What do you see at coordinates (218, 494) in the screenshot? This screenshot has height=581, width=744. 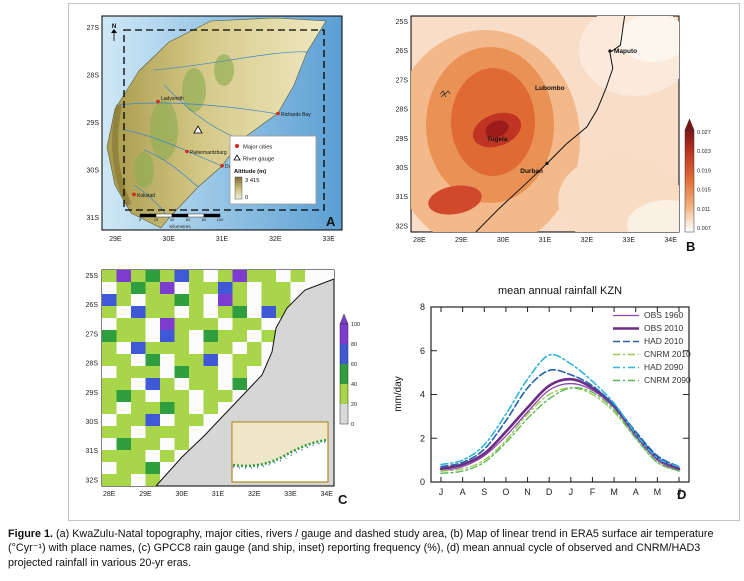 I see `panel-c-x-ticks: 28E 29E 30E 31E 32E 33E 34E` at bounding box center [218, 494].